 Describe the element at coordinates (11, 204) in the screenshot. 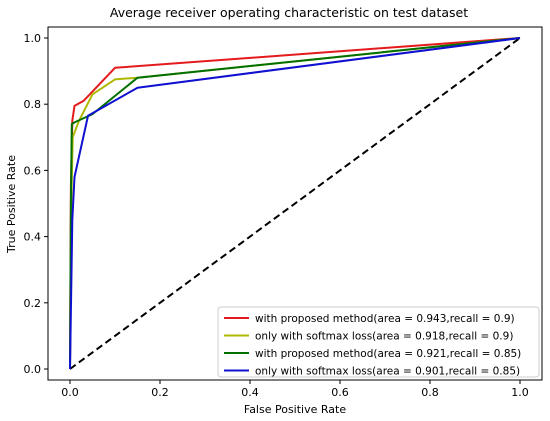

I see `y-axis-label: True Positive Rate` at that location.